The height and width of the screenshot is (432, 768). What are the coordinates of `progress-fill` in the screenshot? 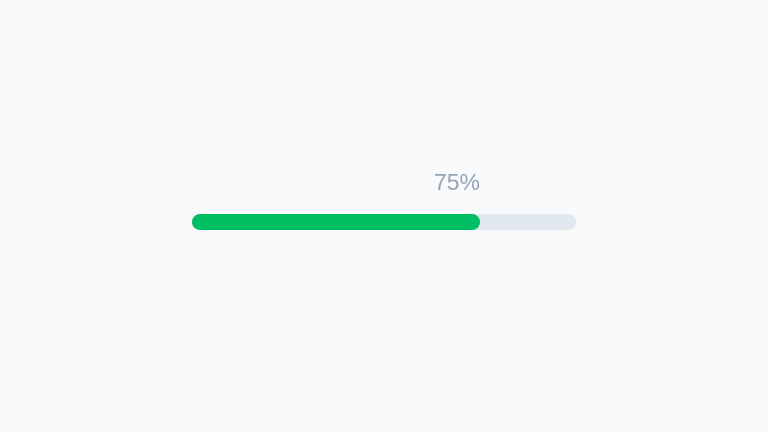 It's located at (336, 222).